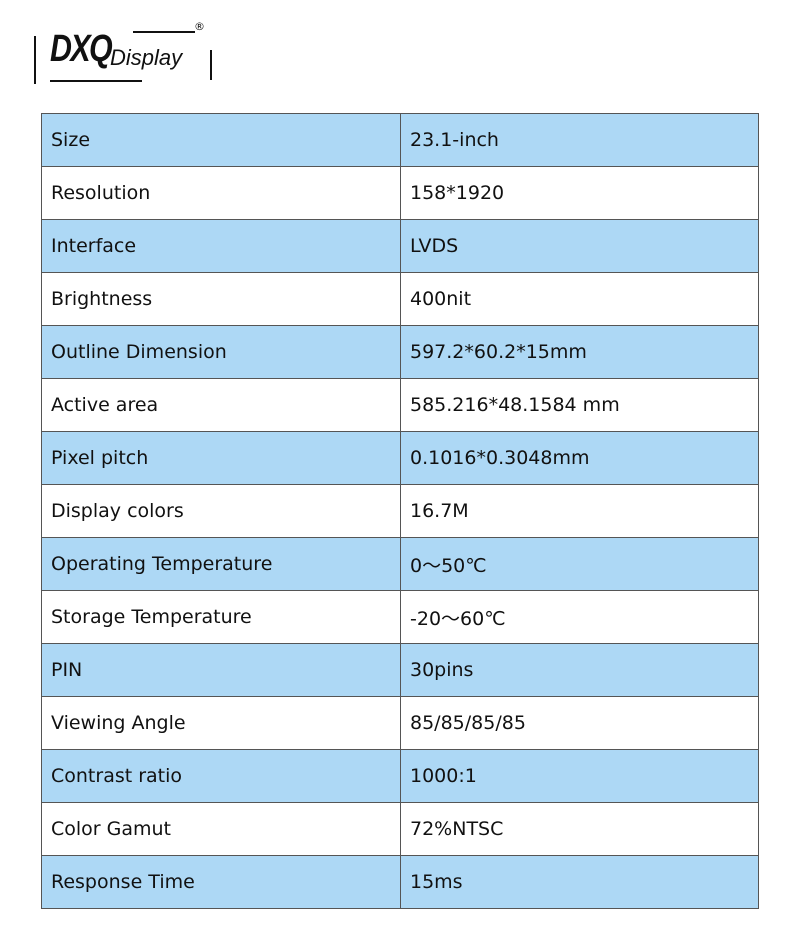  Describe the element at coordinates (579, 405) in the screenshot. I see `spec-value: 585.216*48.1584 mm` at that location.